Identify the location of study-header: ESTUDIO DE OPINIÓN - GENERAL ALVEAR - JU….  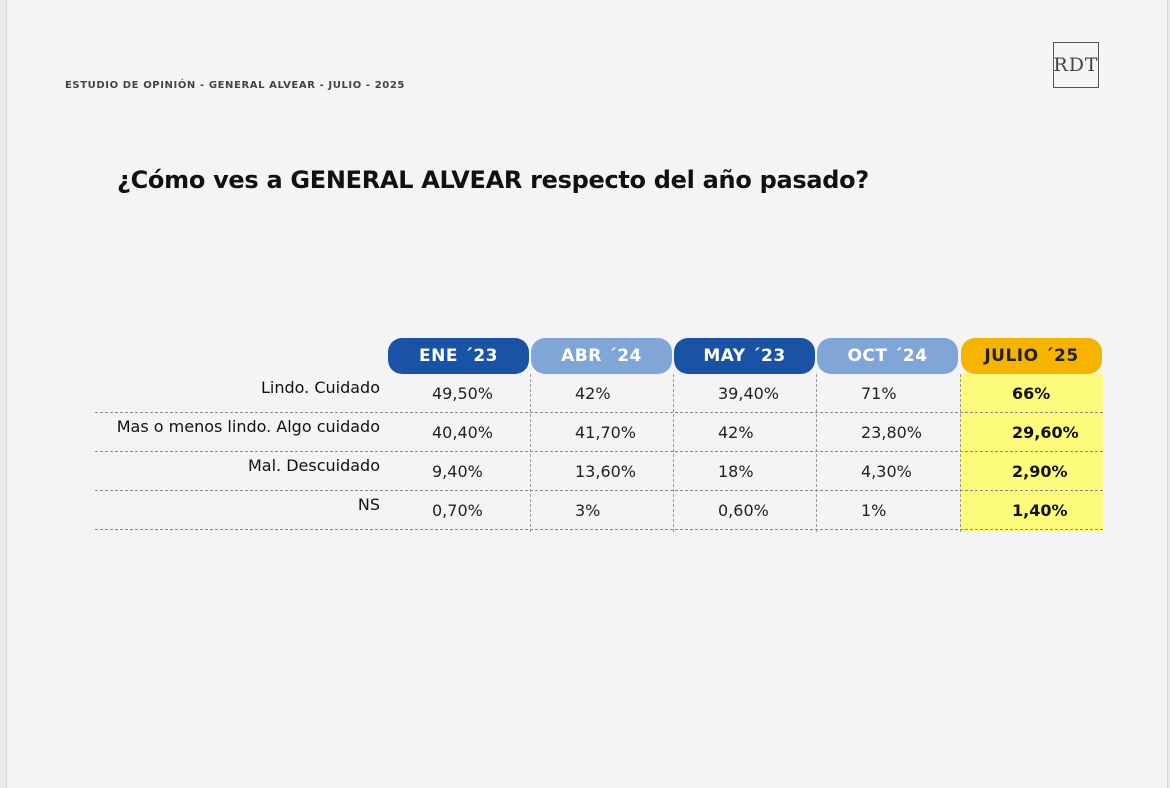
(235, 85).